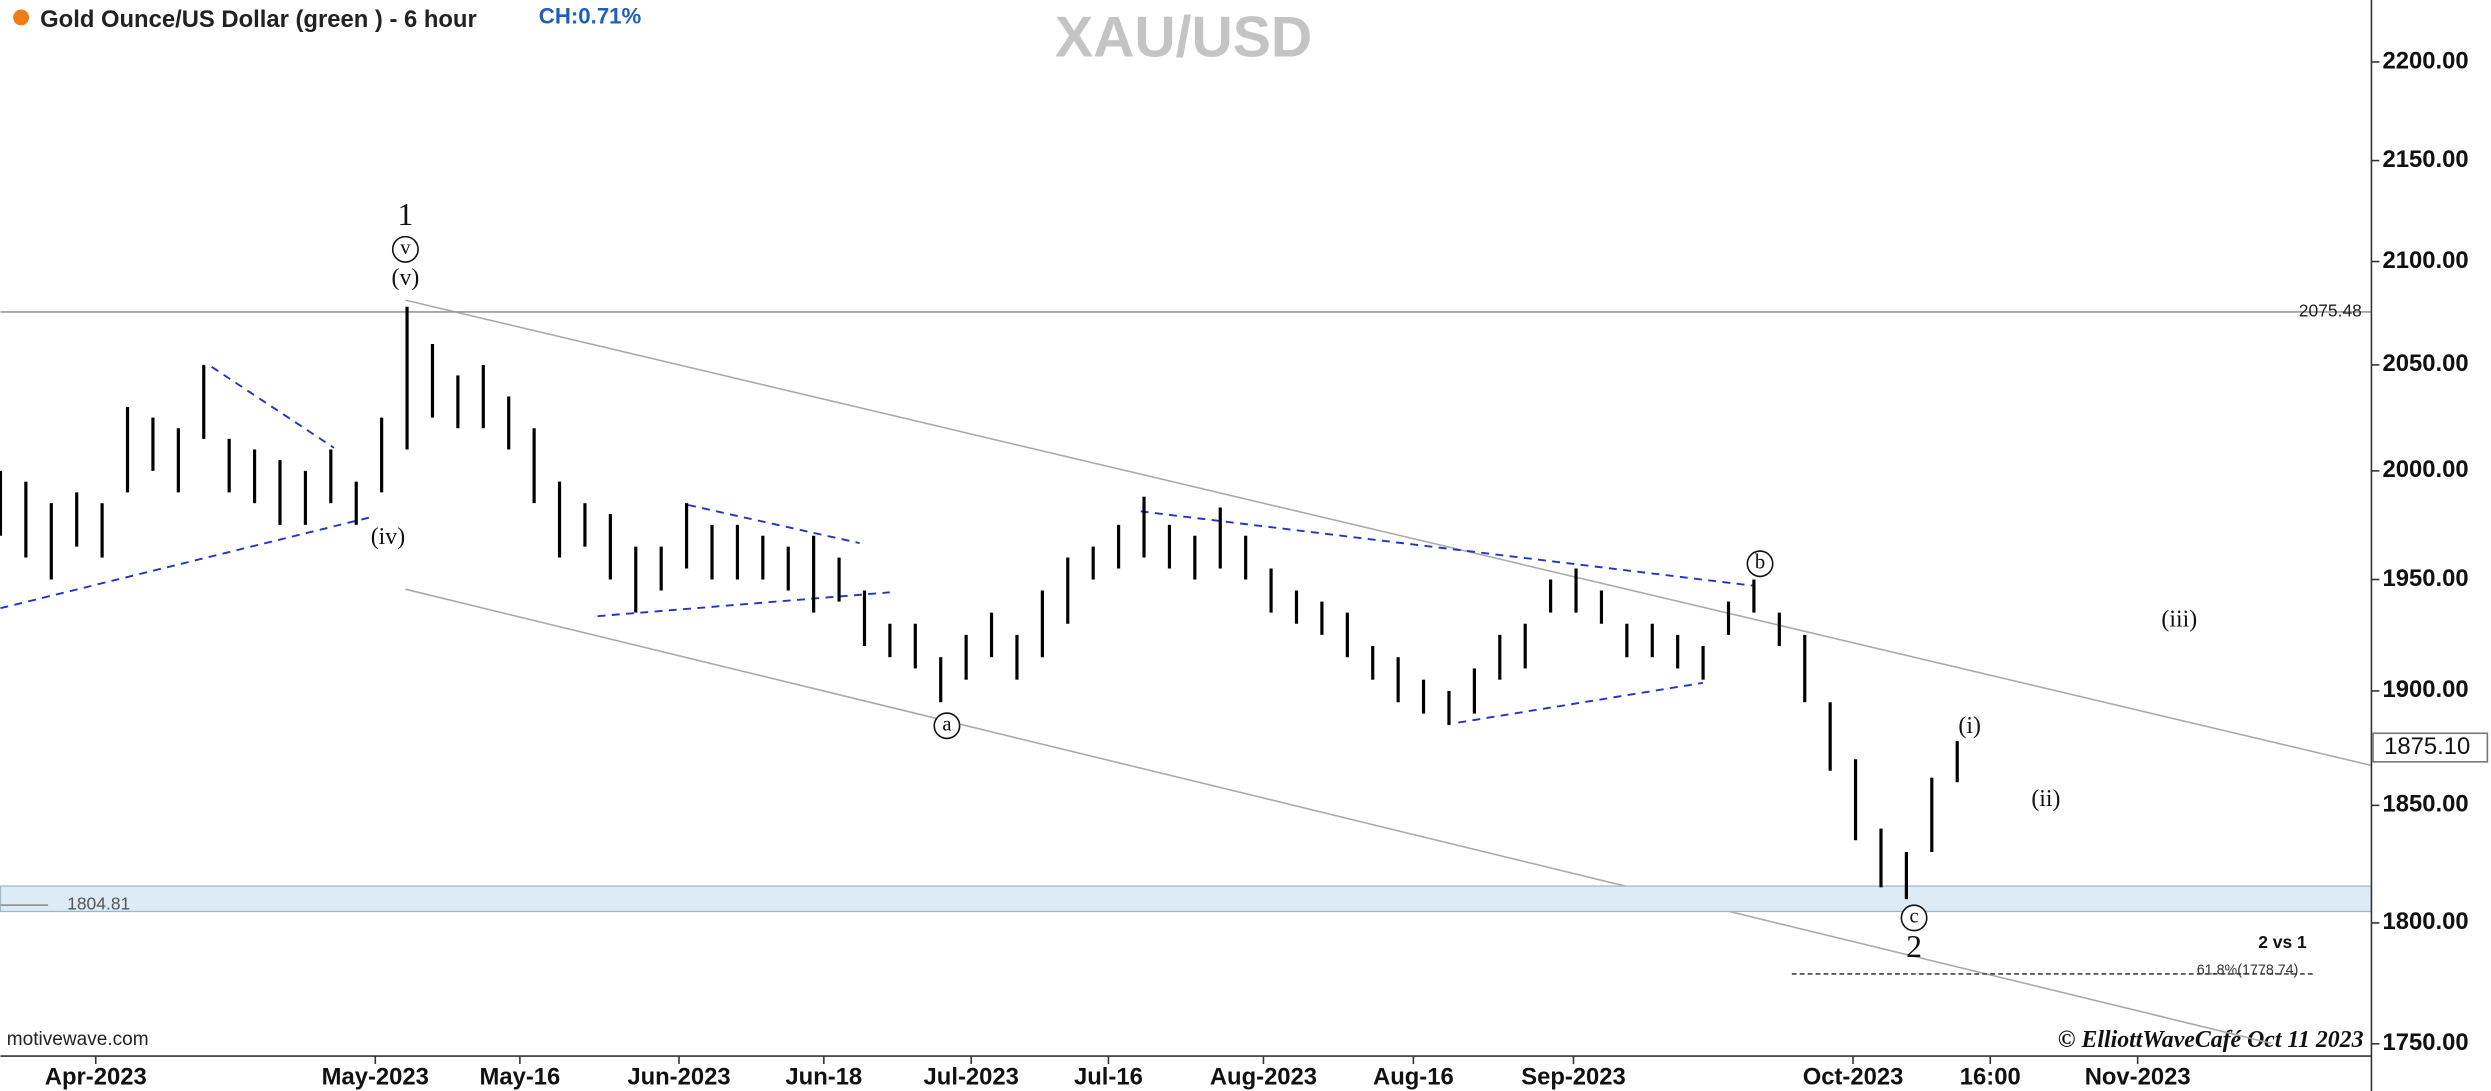 The height and width of the screenshot is (1091, 2491). Describe the element at coordinates (1853, 1077) in the screenshot. I see `x-tick-label: Oct-2023` at that location.